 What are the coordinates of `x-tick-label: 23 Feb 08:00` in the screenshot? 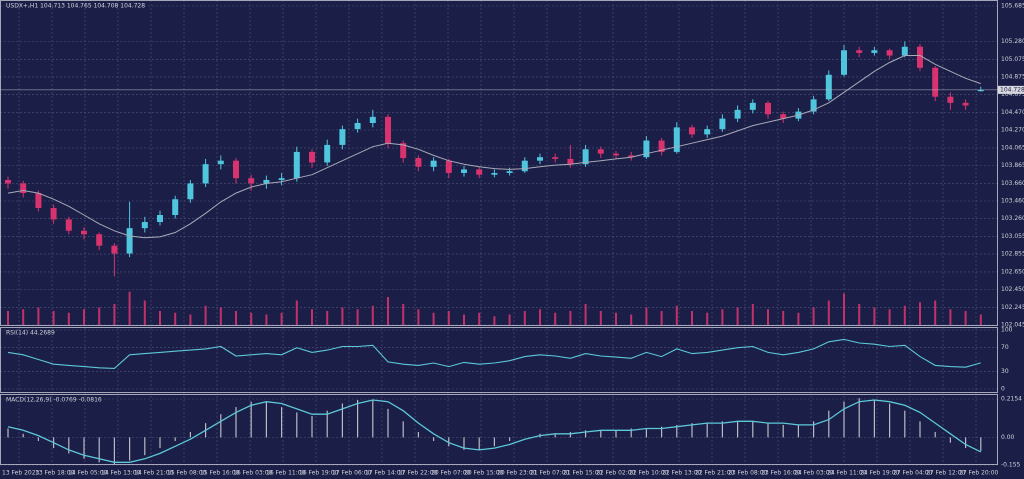 It's located at (748, 473).